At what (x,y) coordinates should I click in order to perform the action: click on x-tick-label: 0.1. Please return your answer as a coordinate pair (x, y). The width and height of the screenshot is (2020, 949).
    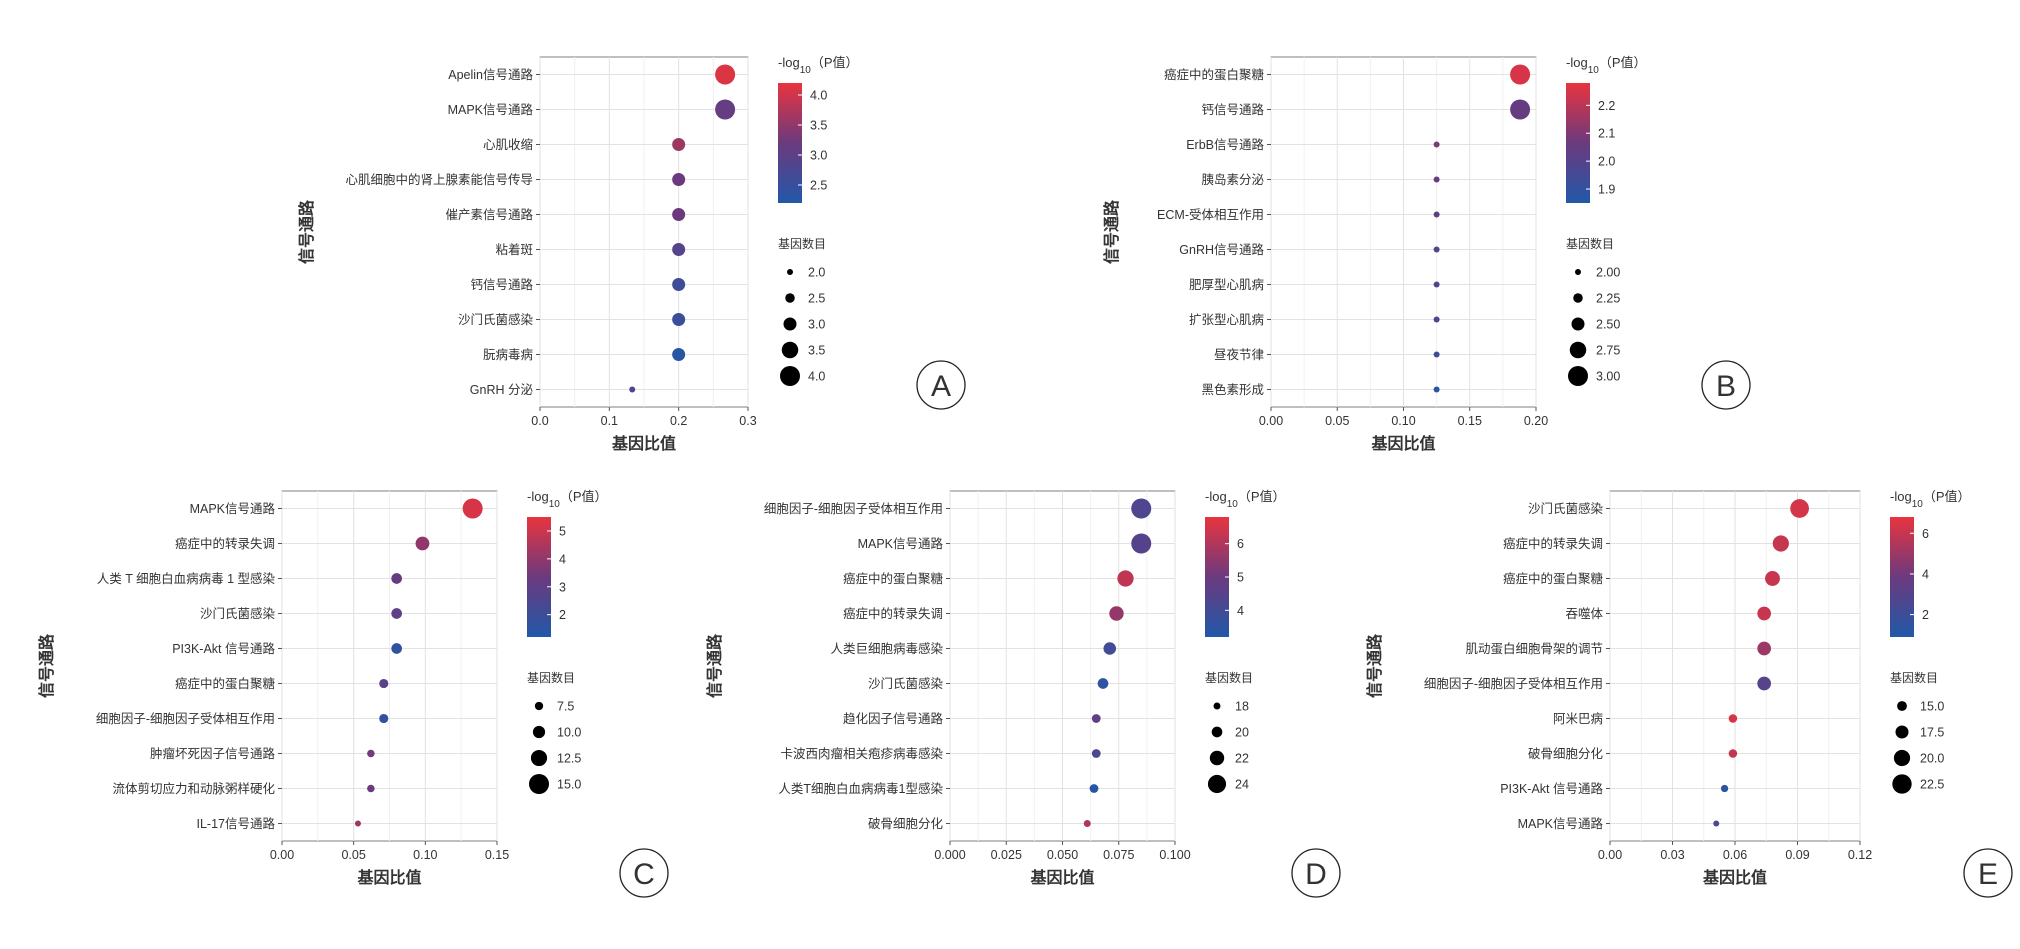
    Looking at the image, I should click on (609, 421).